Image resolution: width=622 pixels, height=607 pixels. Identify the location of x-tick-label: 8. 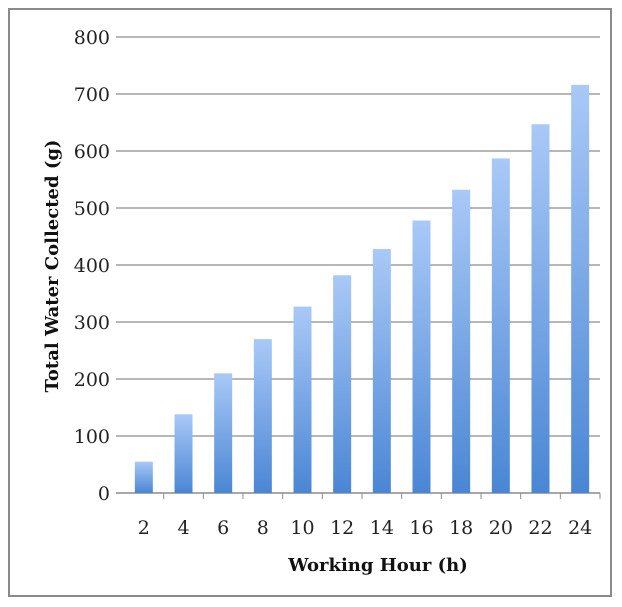
(263, 528).